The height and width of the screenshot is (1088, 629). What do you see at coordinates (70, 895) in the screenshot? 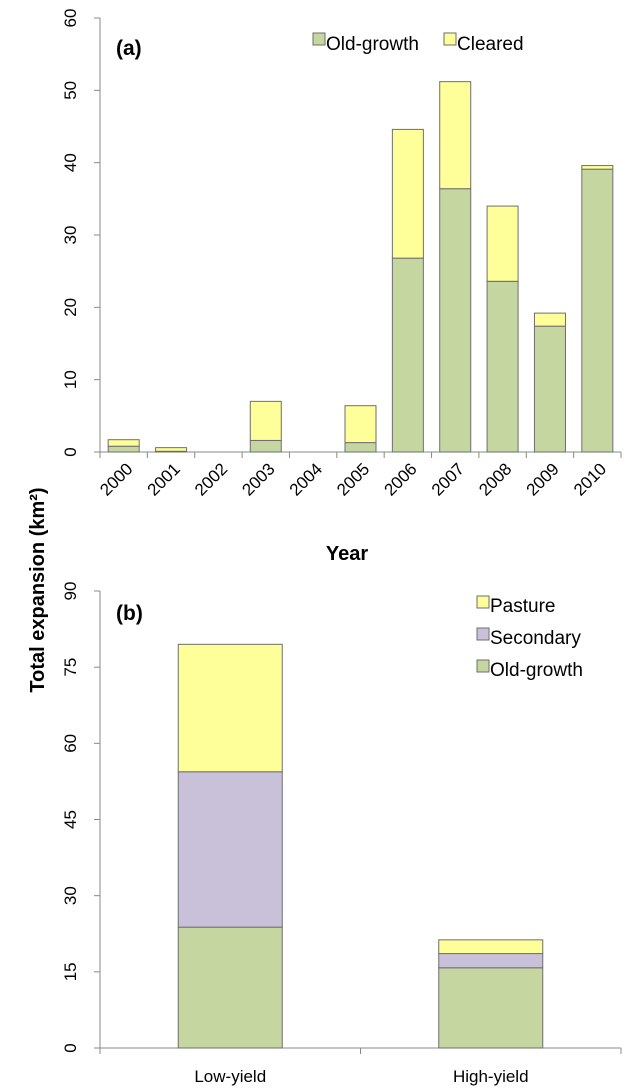
I see `y-tick-label-b: 30` at bounding box center [70, 895].